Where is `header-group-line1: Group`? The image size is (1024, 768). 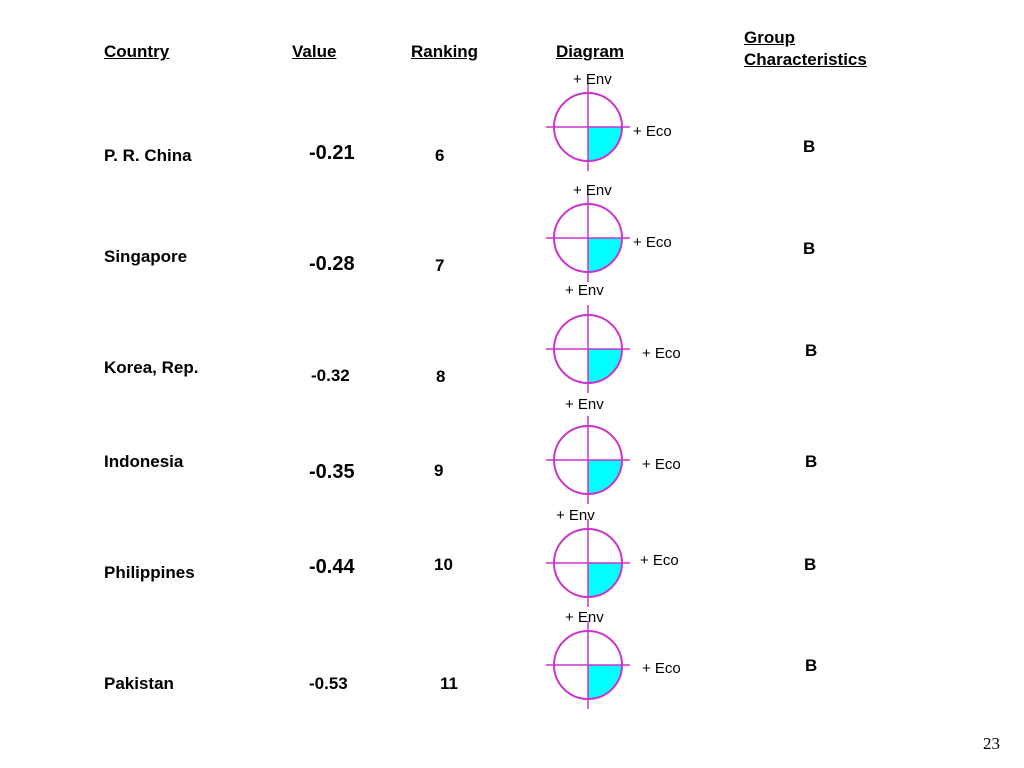
header-group-line1: Group is located at coordinates (769, 37).